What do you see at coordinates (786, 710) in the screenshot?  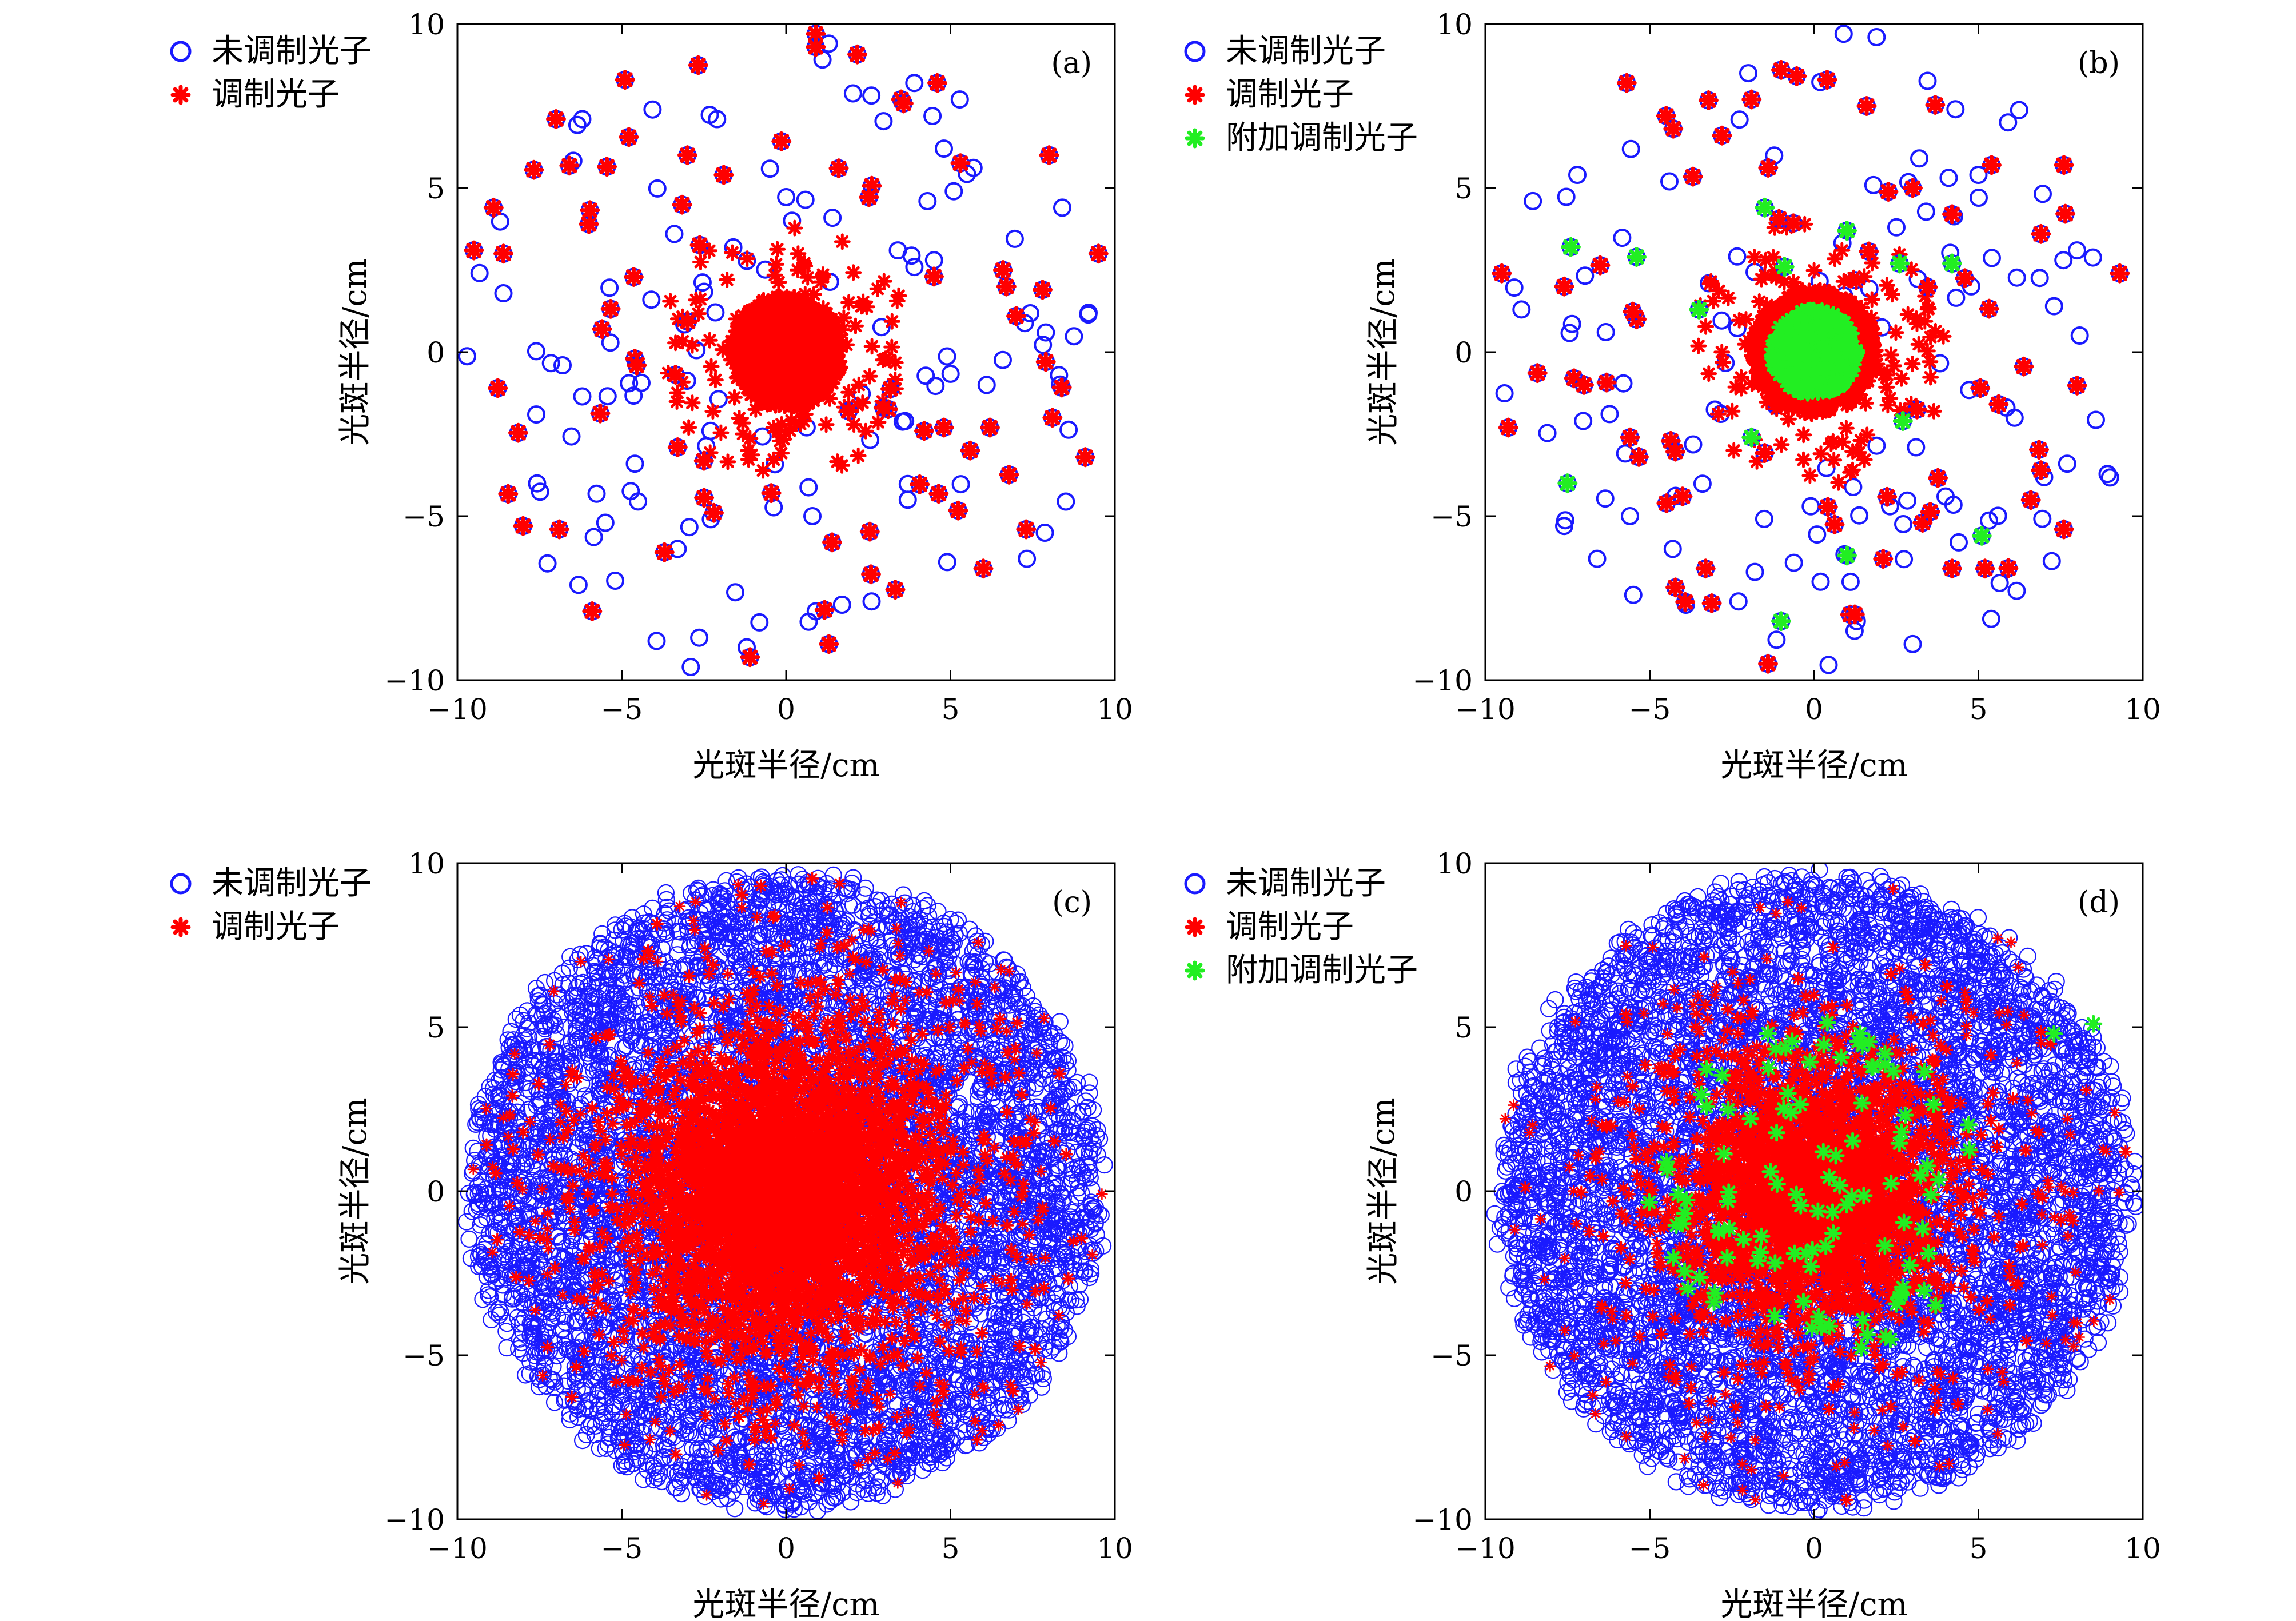 I see `x-tick-label: 0` at bounding box center [786, 710].